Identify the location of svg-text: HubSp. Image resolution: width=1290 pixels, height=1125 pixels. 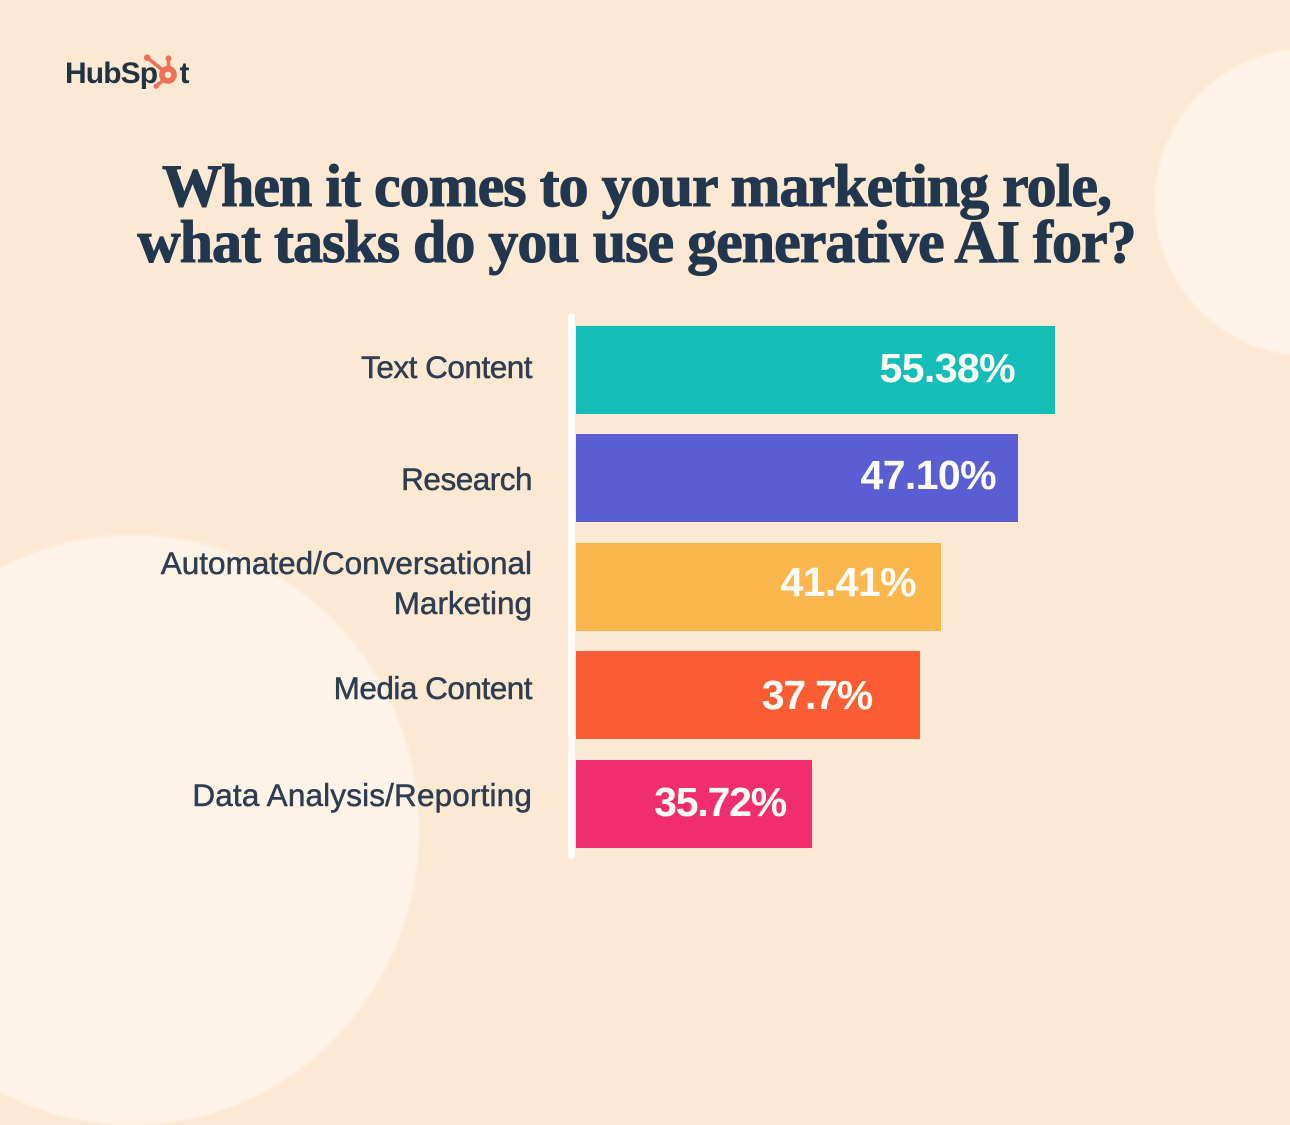
(111, 73).